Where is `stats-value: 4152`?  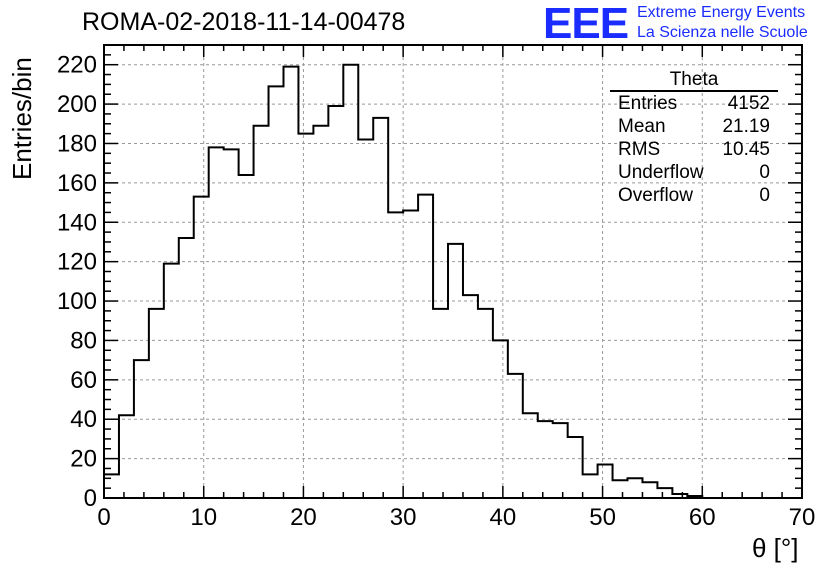
stats-value: 4152 is located at coordinates (748, 103).